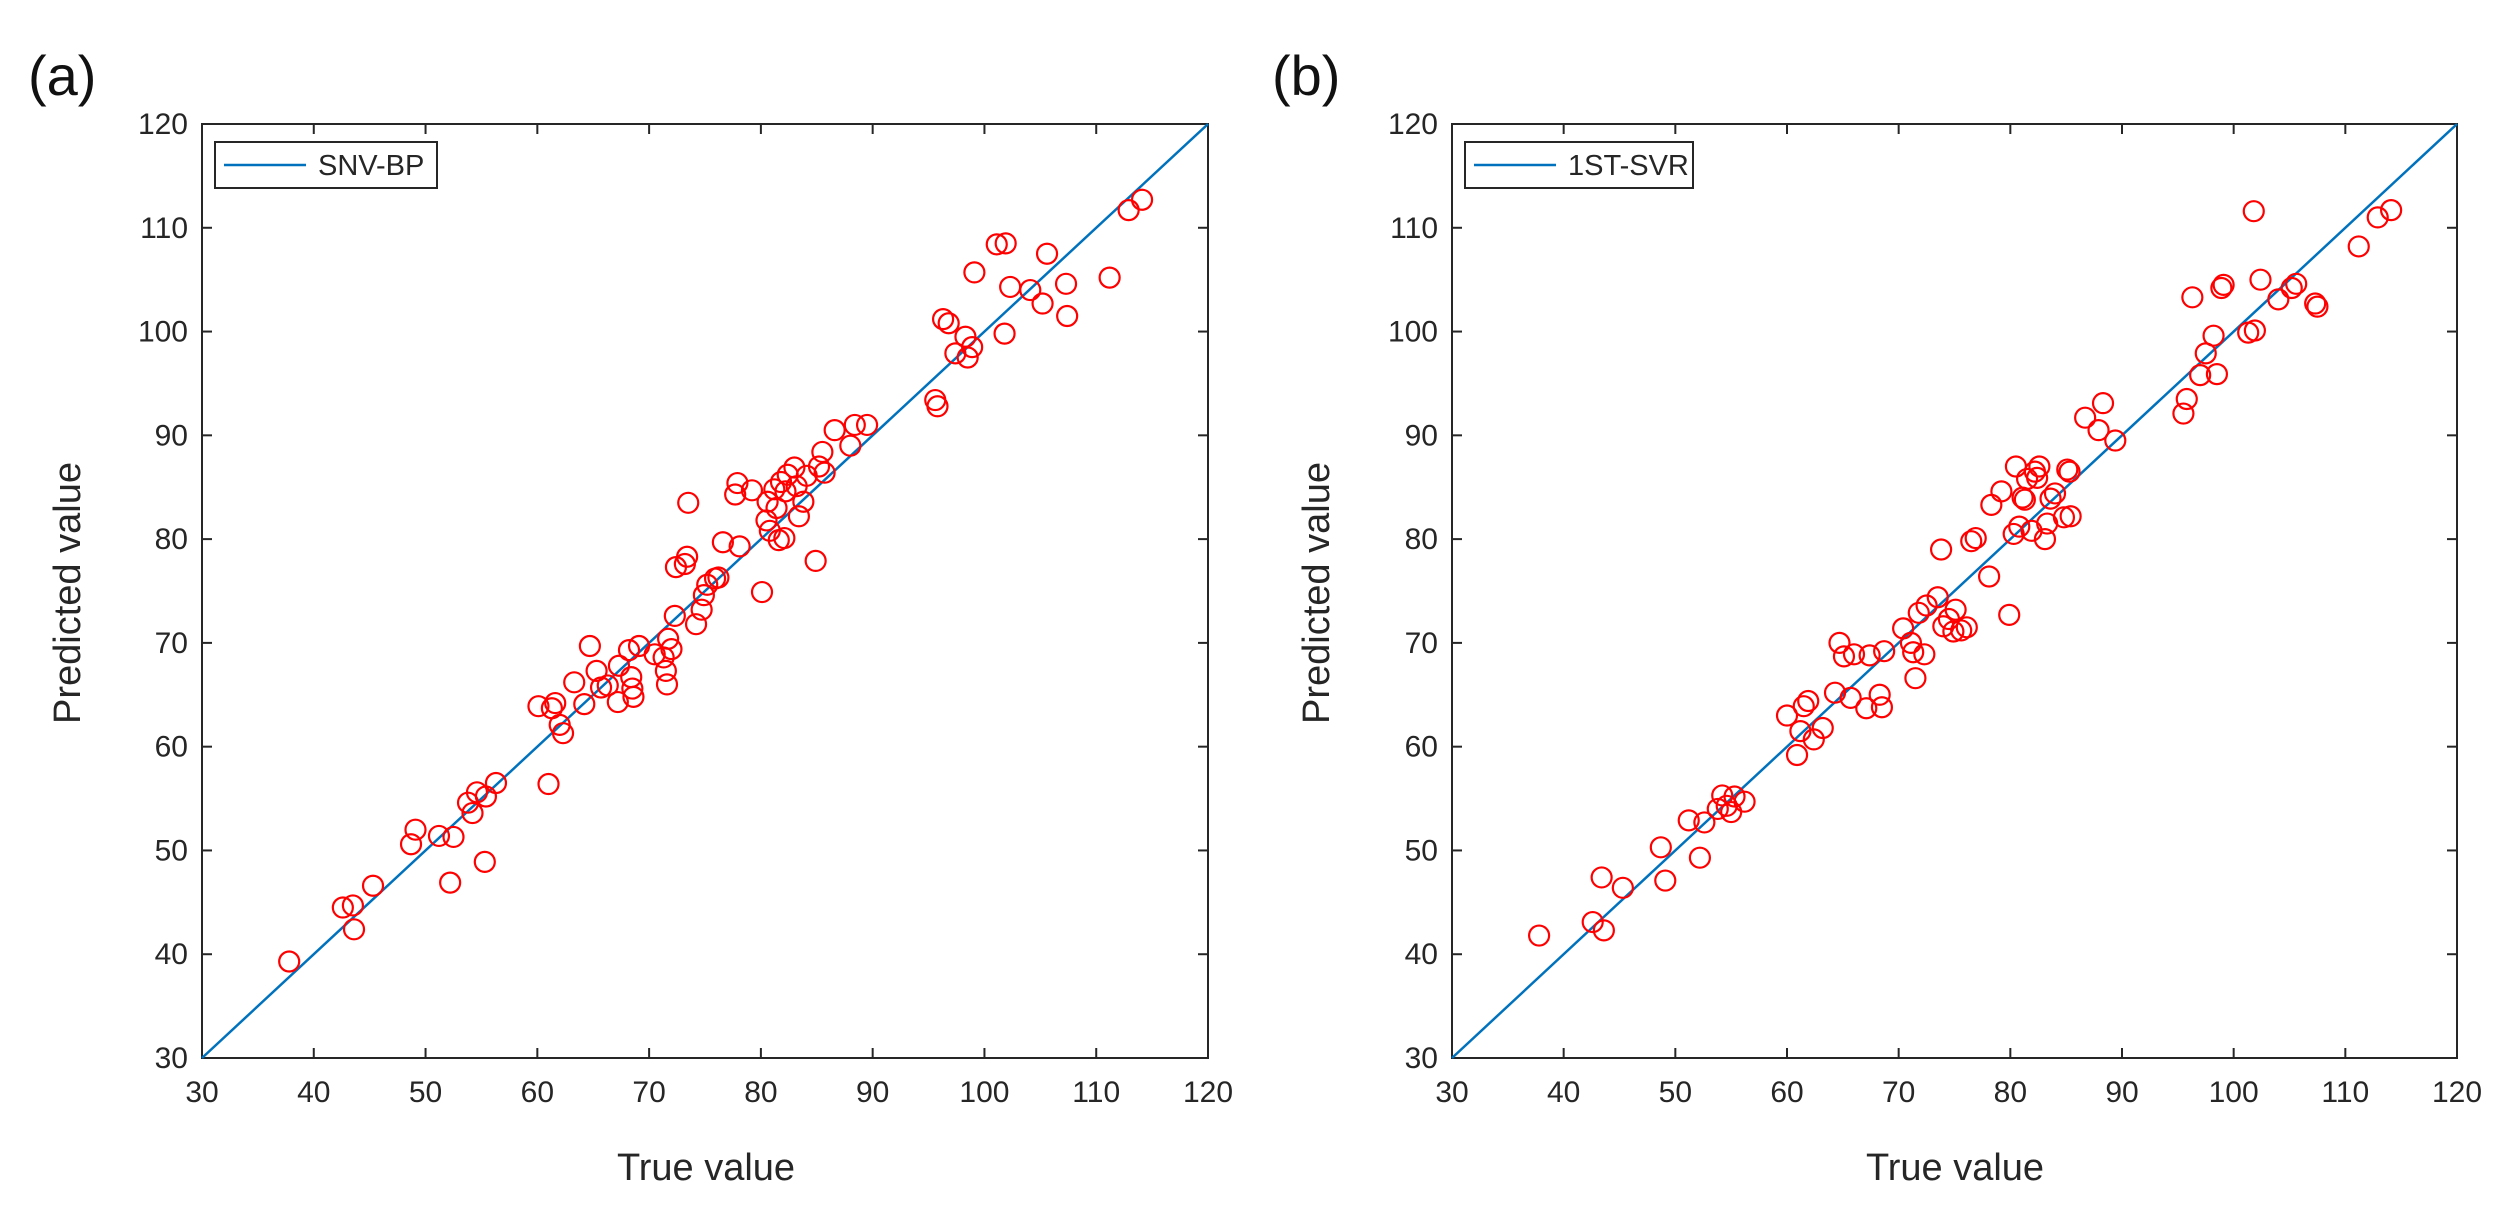 The height and width of the screenshot is (1214, 2509). I want to click on x-tick-label: 80, so click(760, 1092).